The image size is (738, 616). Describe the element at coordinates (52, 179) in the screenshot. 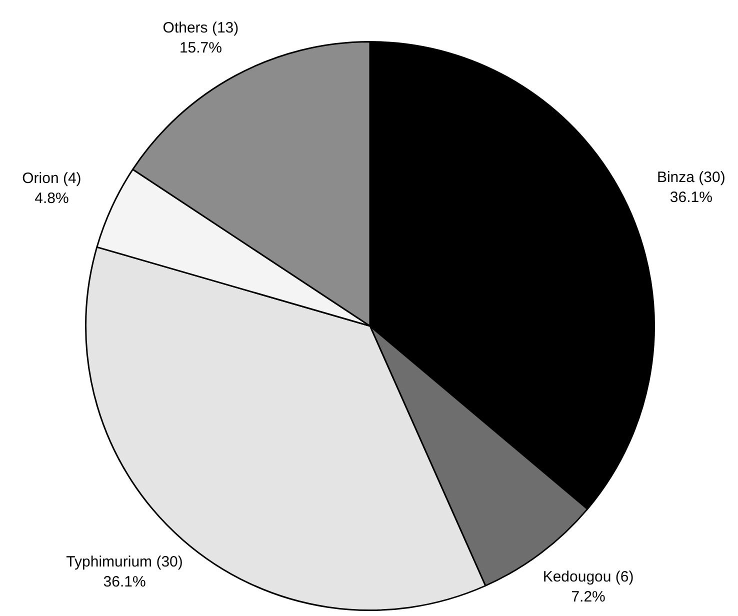

I see `slice-label: Orion (4)` at that location.